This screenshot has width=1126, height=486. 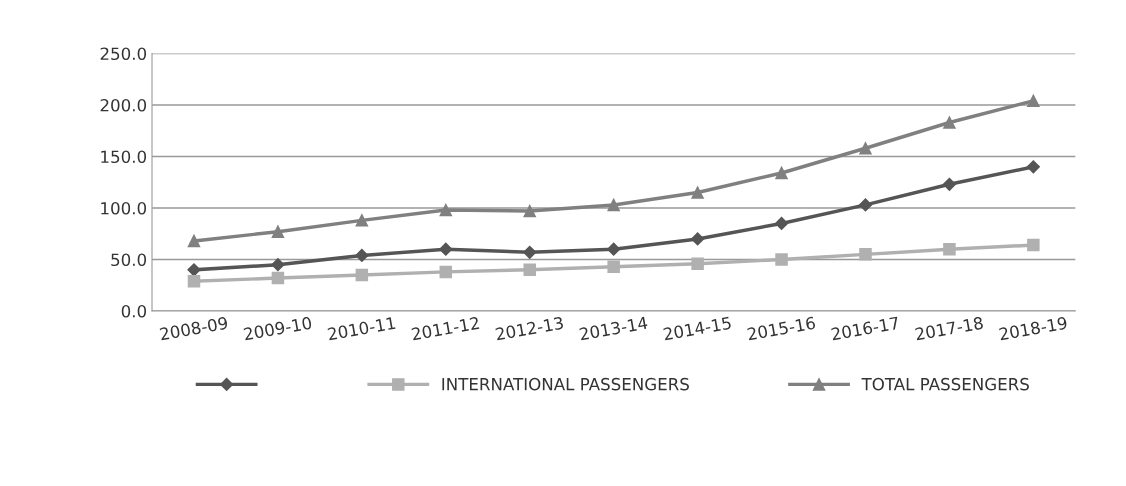 What do you see at coordinates (565, 384) in the screenshot?
I see `legend-label: INTERNATIONAL PASSENGERS` at bounding box center [565, 384].